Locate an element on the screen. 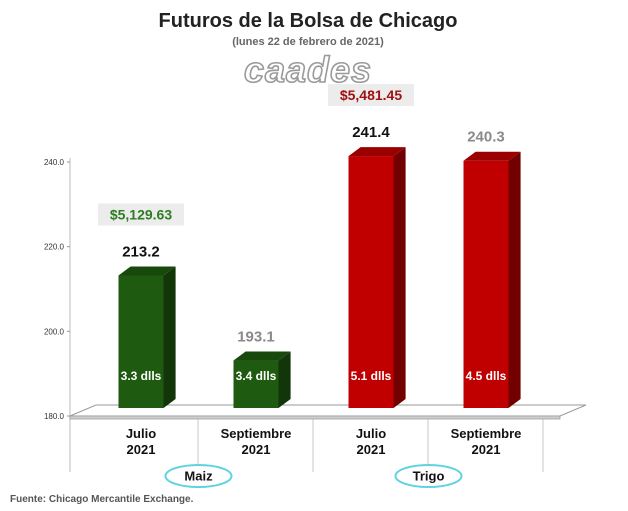 The image size is (628, 511). chart-subtitle: (lunes 22 de febrero de 2021) is located at coordinates (308, 42).